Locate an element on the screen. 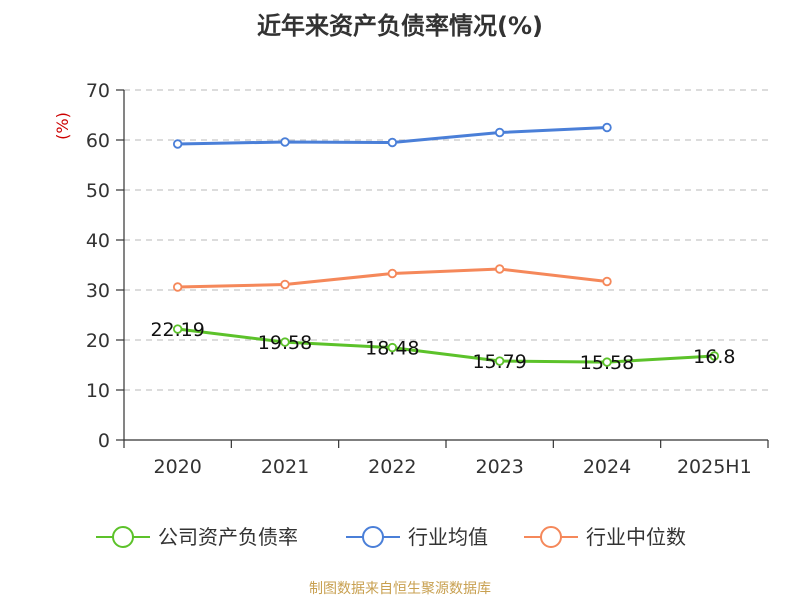 This screenshot has width=800, height=600. data-label: 22.19 is located at coordinates (177, 330).